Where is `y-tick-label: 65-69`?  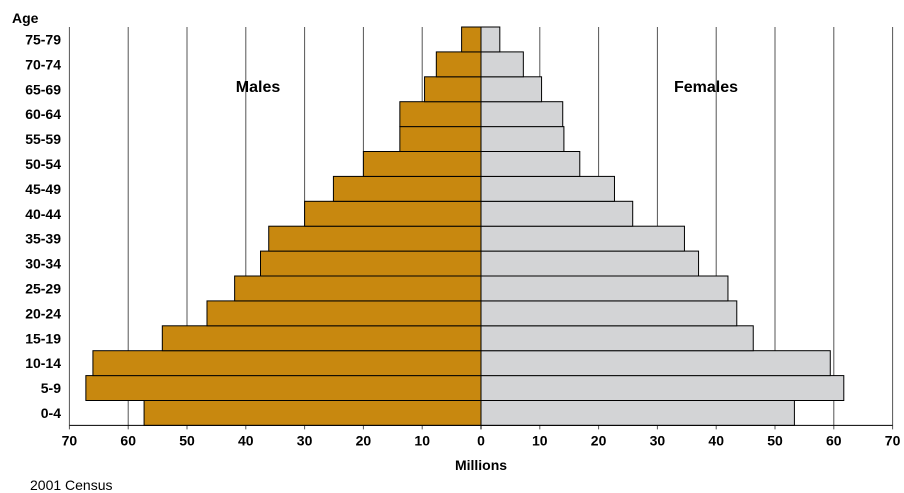
y-tick-label: 65-69 is located at coordinates (43, 89).